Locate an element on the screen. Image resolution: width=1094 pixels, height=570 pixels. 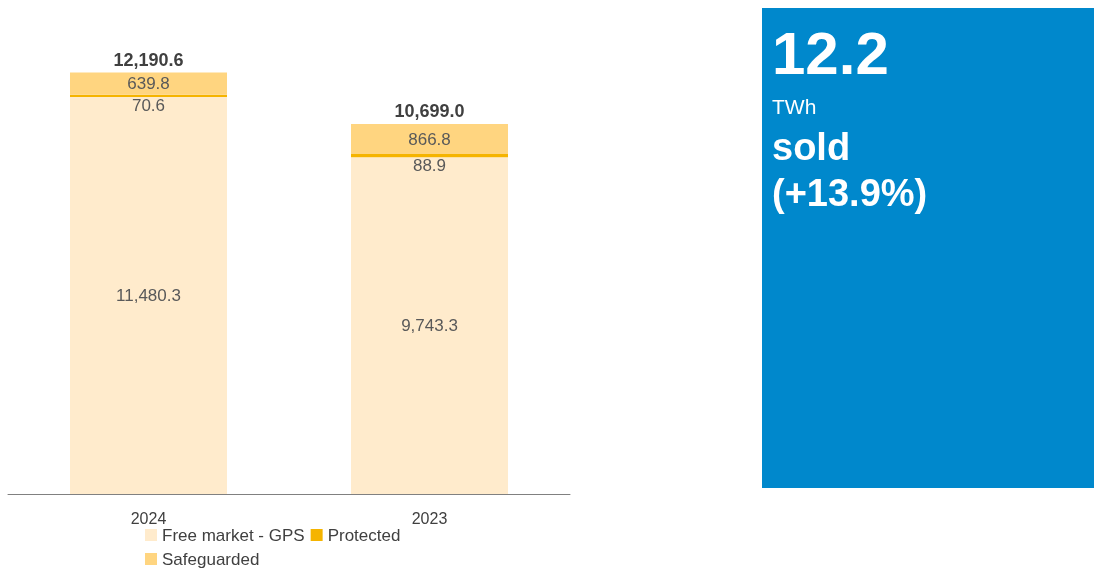
text: (+13.9%) is located at coordinates (850, 193).